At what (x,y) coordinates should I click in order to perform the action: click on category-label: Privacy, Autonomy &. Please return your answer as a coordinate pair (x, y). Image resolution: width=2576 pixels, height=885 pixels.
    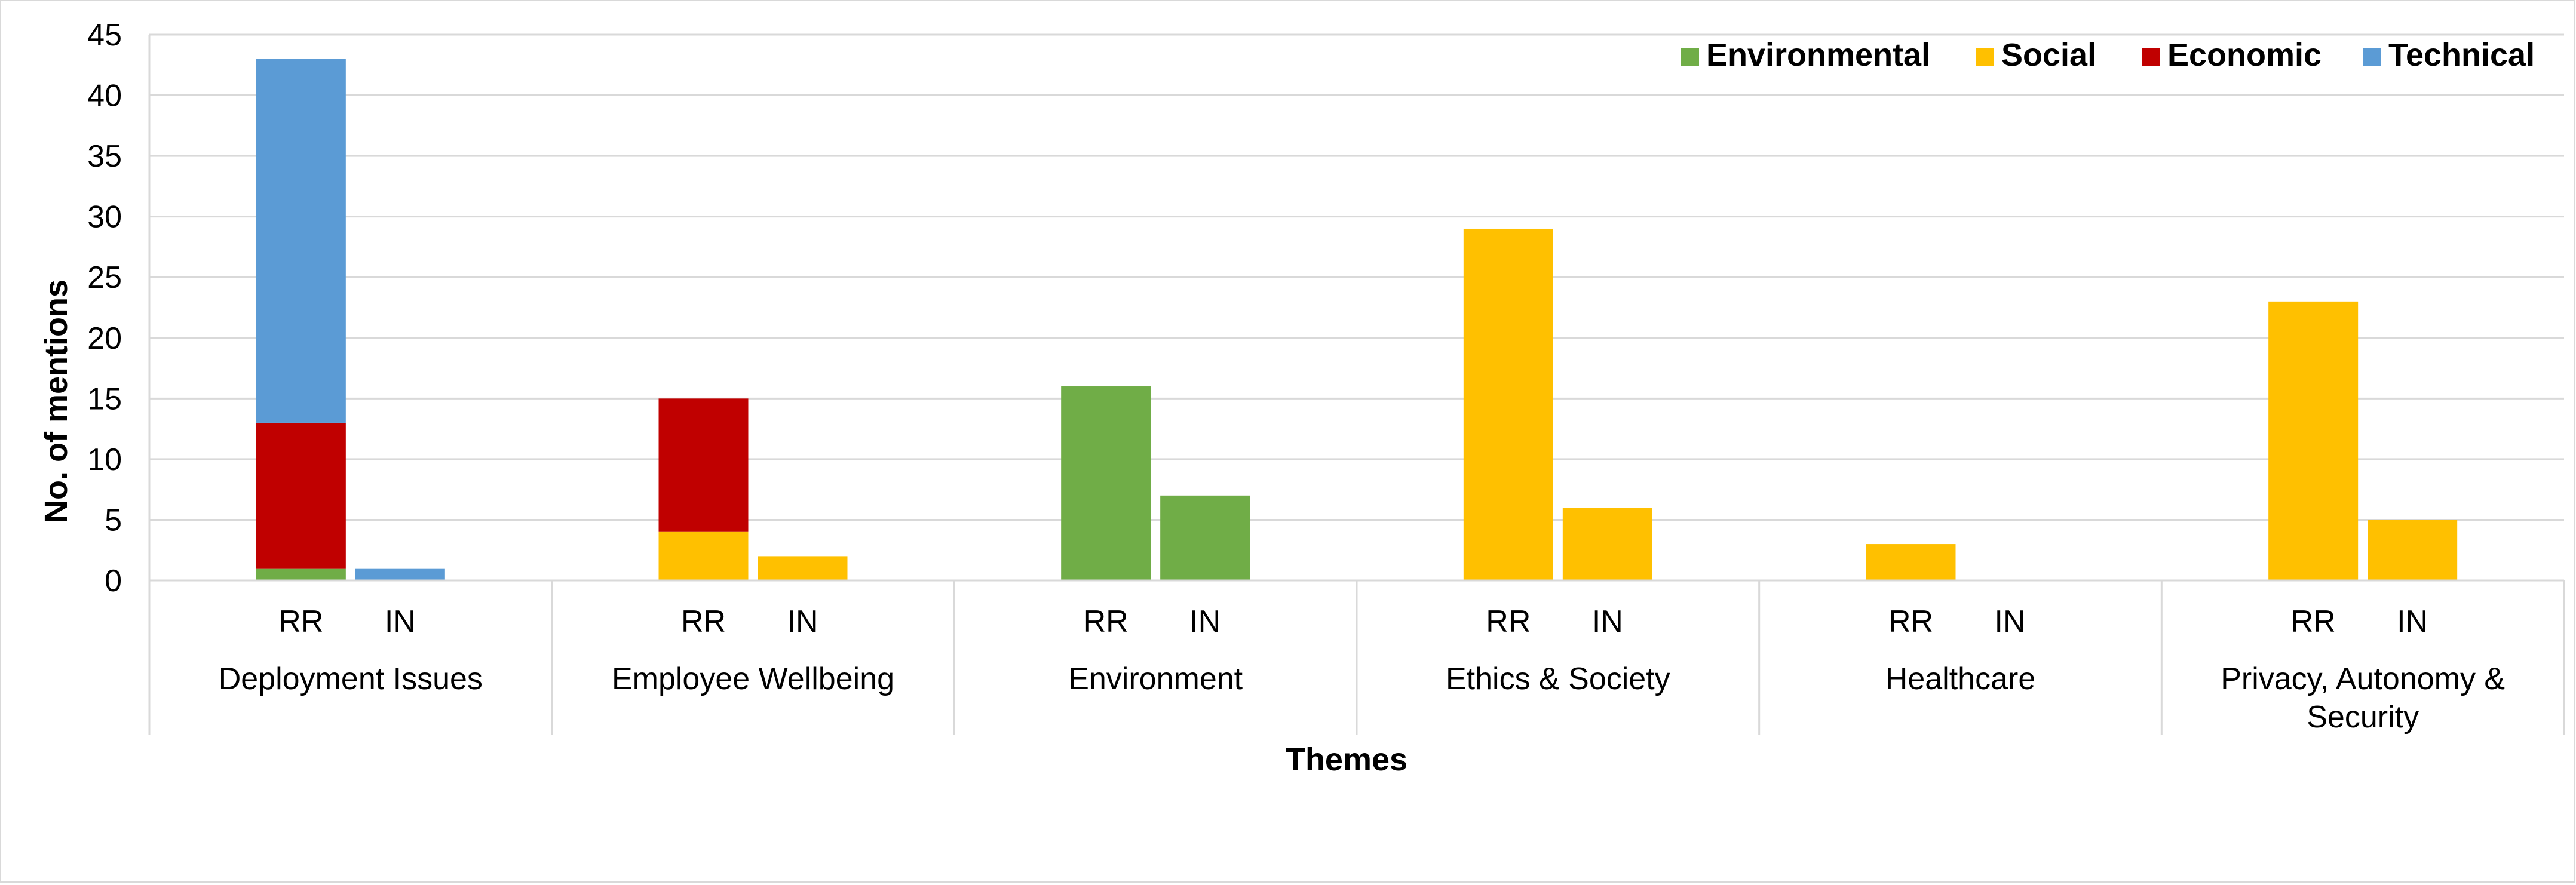
    Looking at the image, I should click on (2363, 679).